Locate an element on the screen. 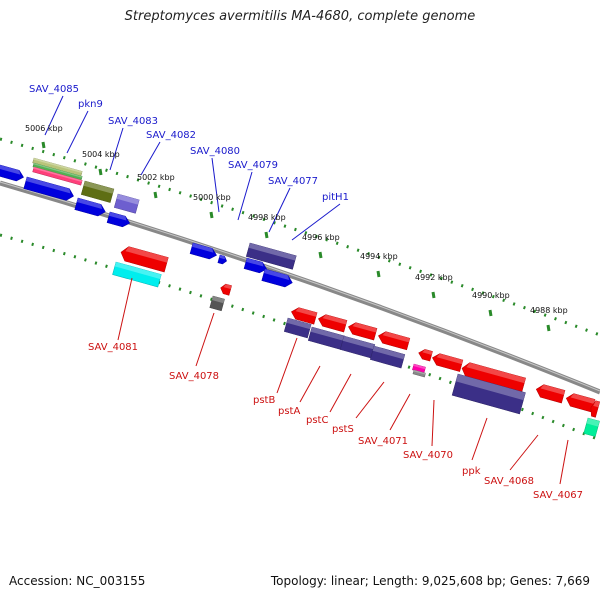  tick-label: 5002 kbp is located at coordinates (156, 177).